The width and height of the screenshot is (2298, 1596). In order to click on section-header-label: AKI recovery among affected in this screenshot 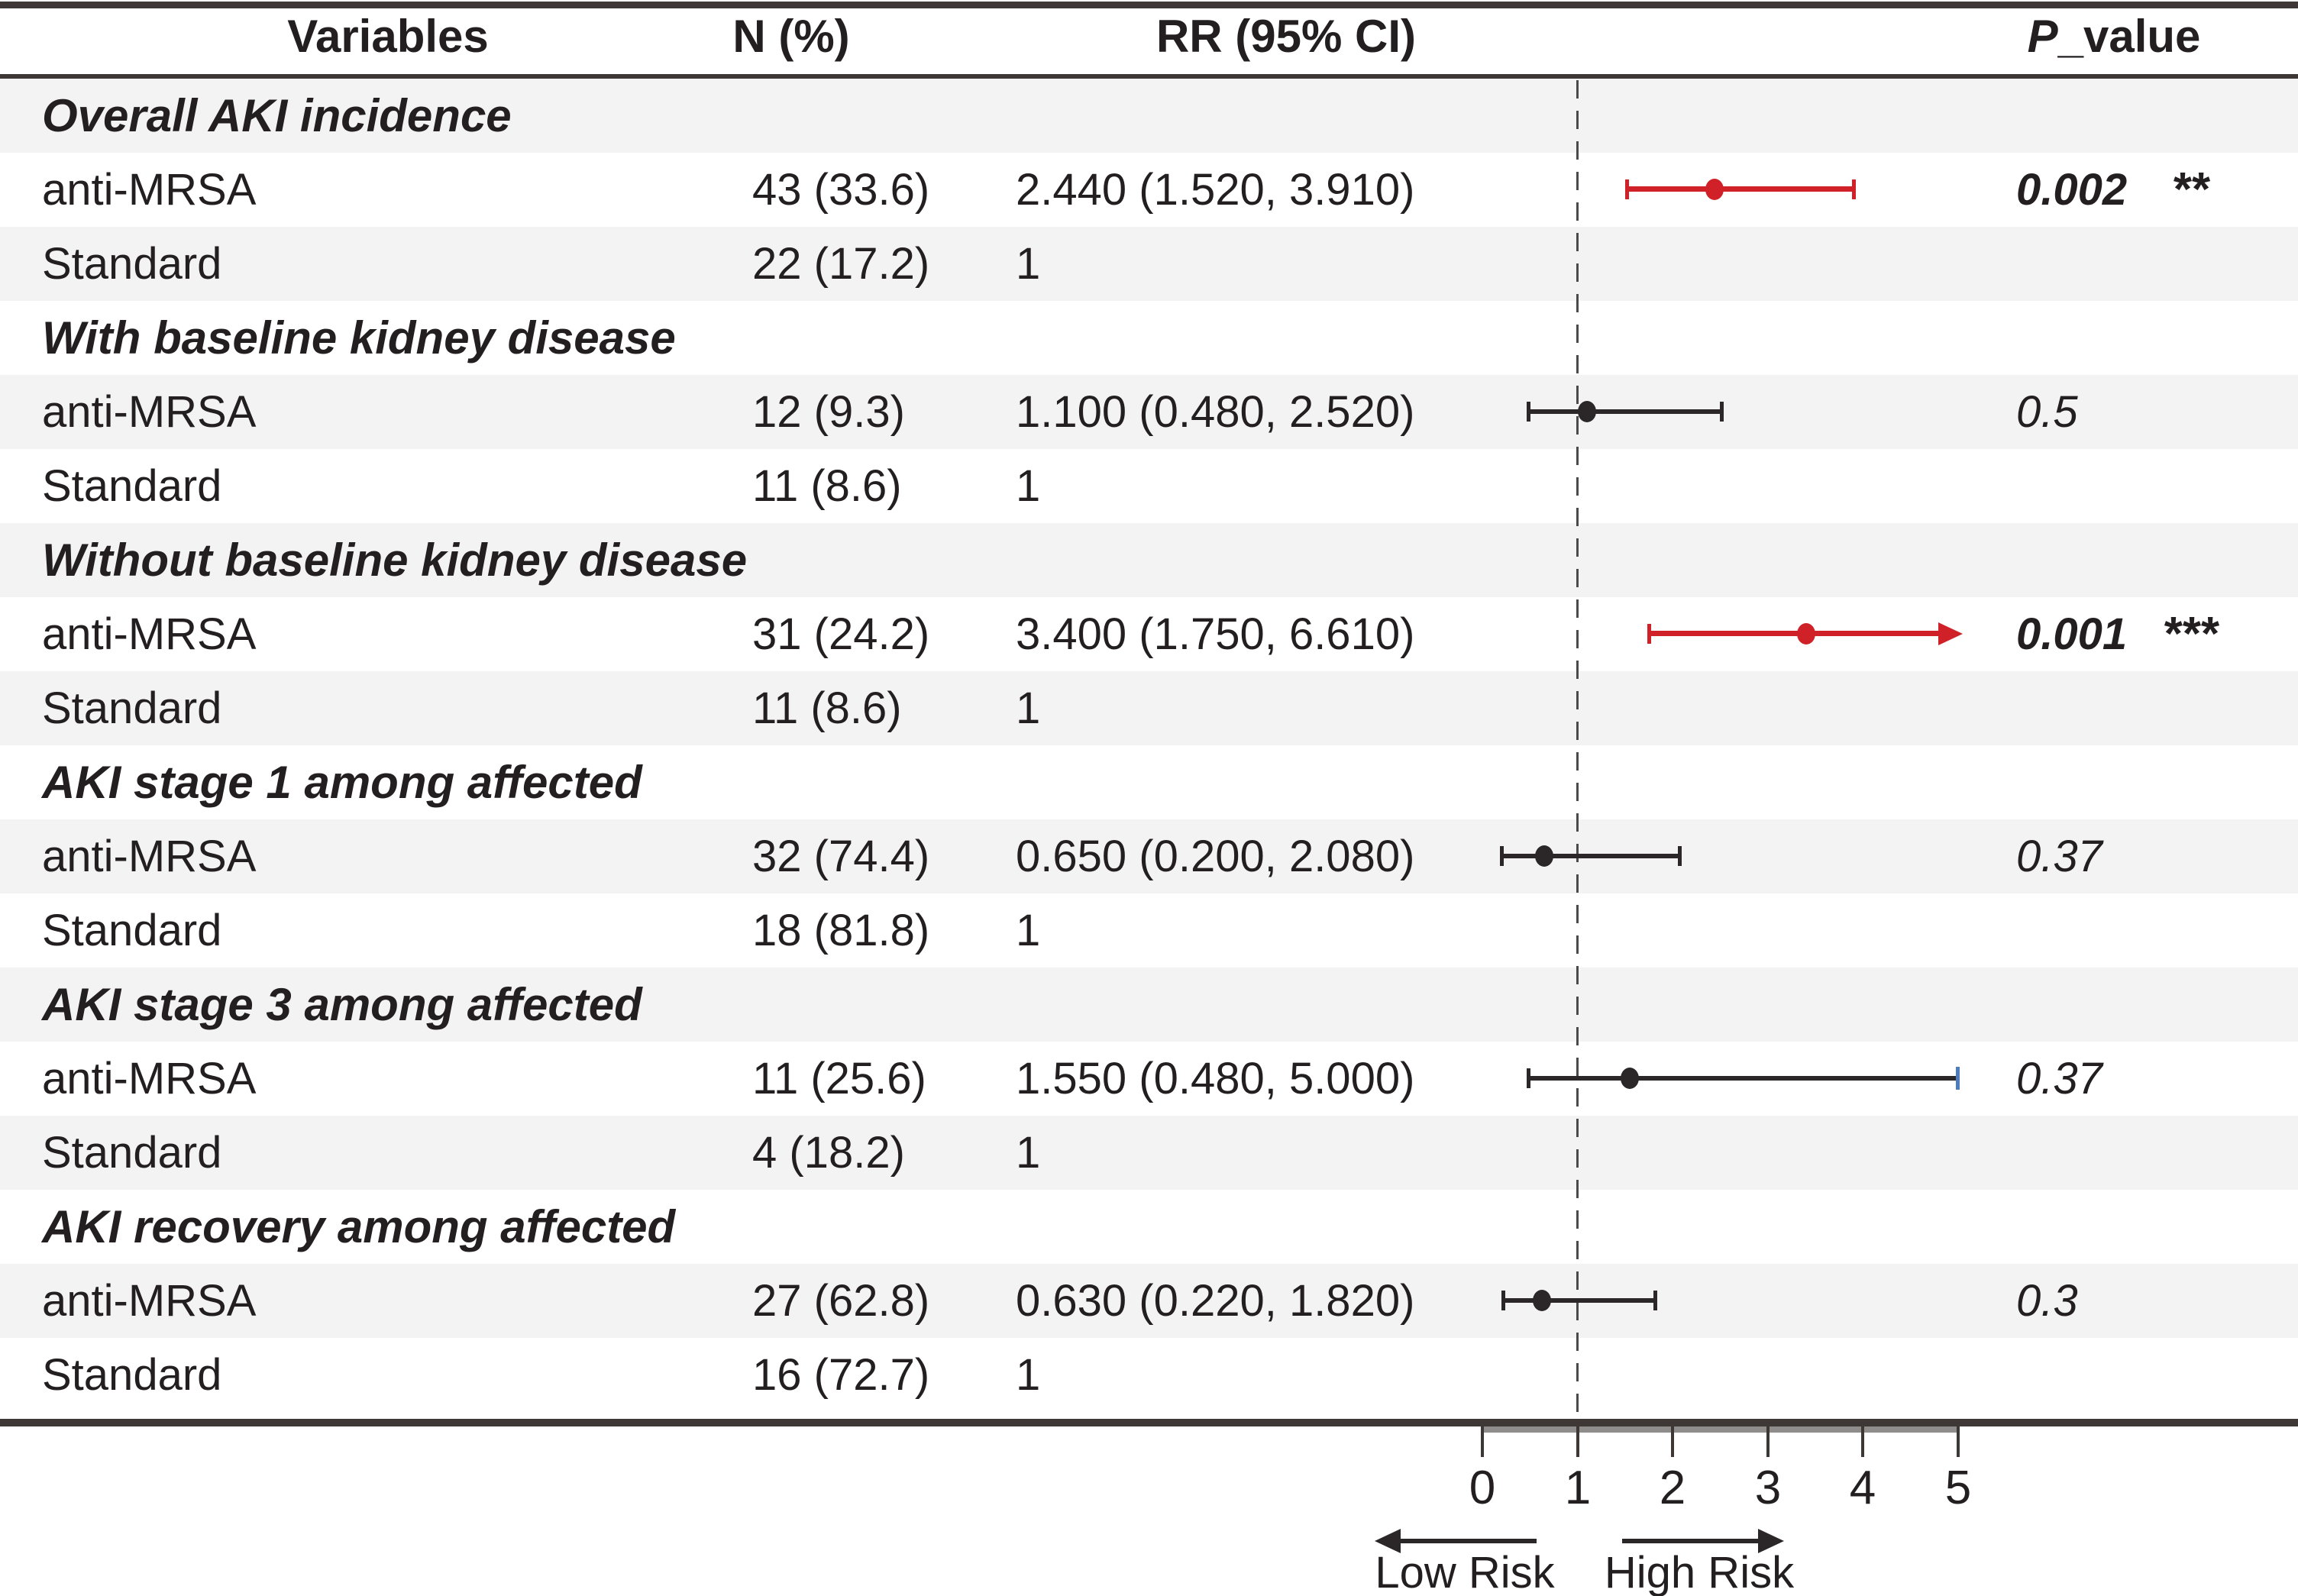, I will do `click(359, 1226)`.